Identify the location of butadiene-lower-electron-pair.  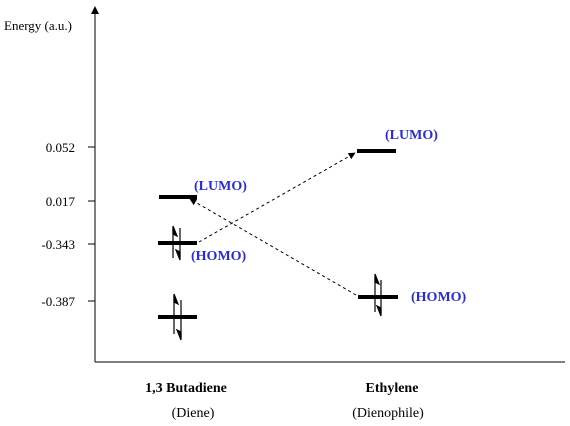
(177, 317).